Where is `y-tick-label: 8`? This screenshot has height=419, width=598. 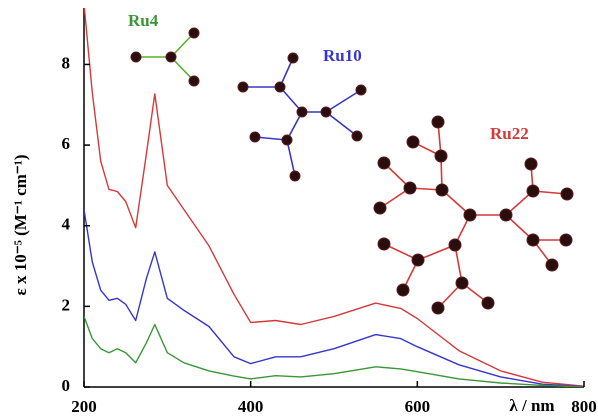 y-tick-label: 8 is located at coordinates (66, 62).